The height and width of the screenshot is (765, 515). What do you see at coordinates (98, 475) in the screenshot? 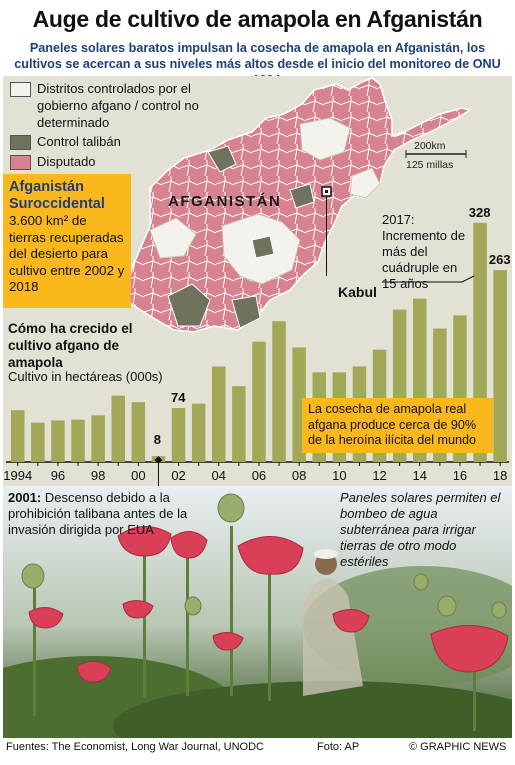
I see `x-tick-label-98: 98` at bounding box center [98, 475].